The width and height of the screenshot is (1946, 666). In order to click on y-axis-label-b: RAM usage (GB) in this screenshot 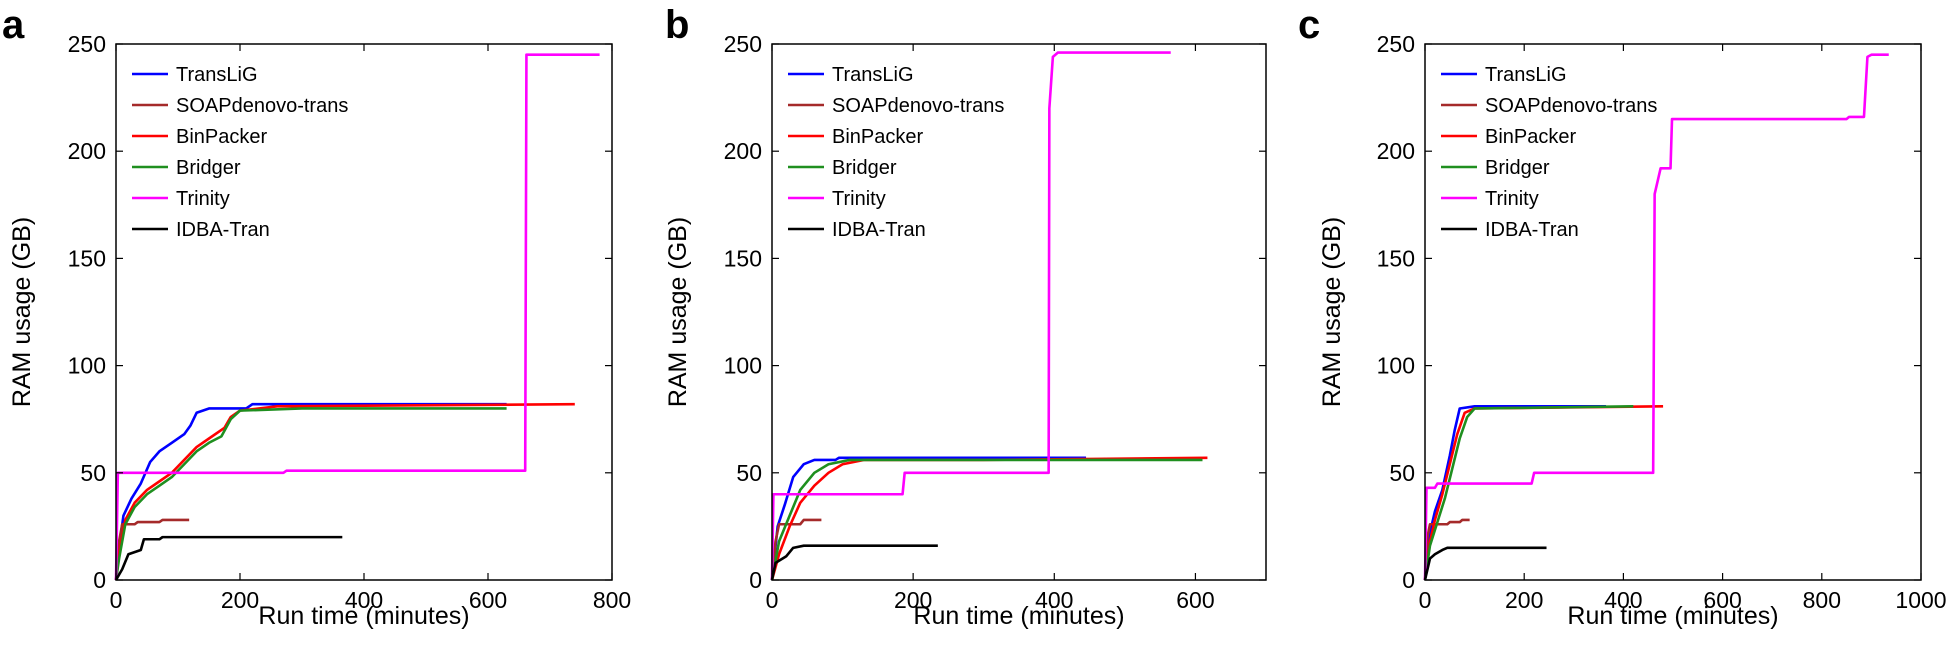, I will do `click(678, 312)`.